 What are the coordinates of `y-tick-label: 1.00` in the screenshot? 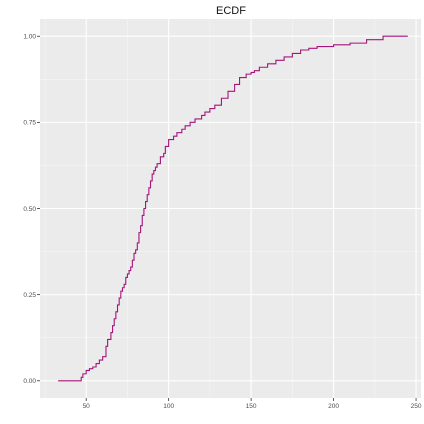 It's located at (29, 37).